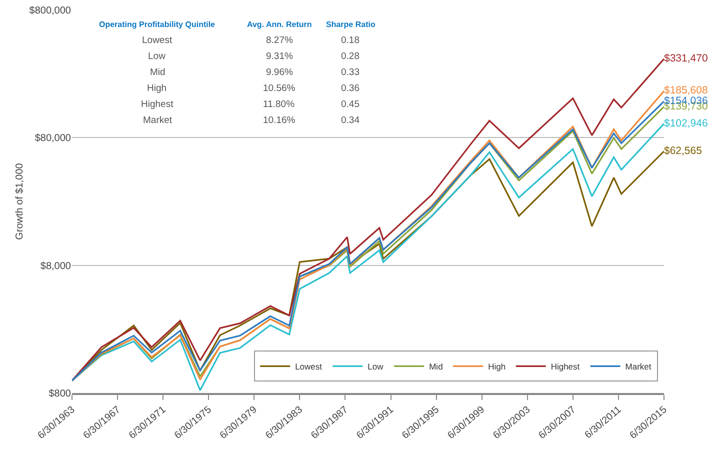 The height and width of the screenshot is (453, 711). Describe the element at coordinates (436, 367) in the screenshot. I see `legend-label: Mid` at that location.